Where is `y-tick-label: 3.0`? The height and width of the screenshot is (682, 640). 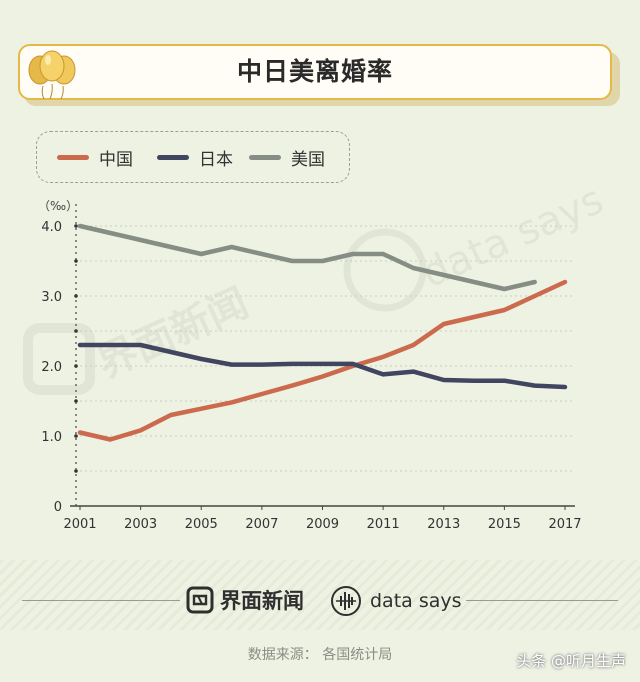 y-tick-label: 3.0 is located at coordinates (51, 297).